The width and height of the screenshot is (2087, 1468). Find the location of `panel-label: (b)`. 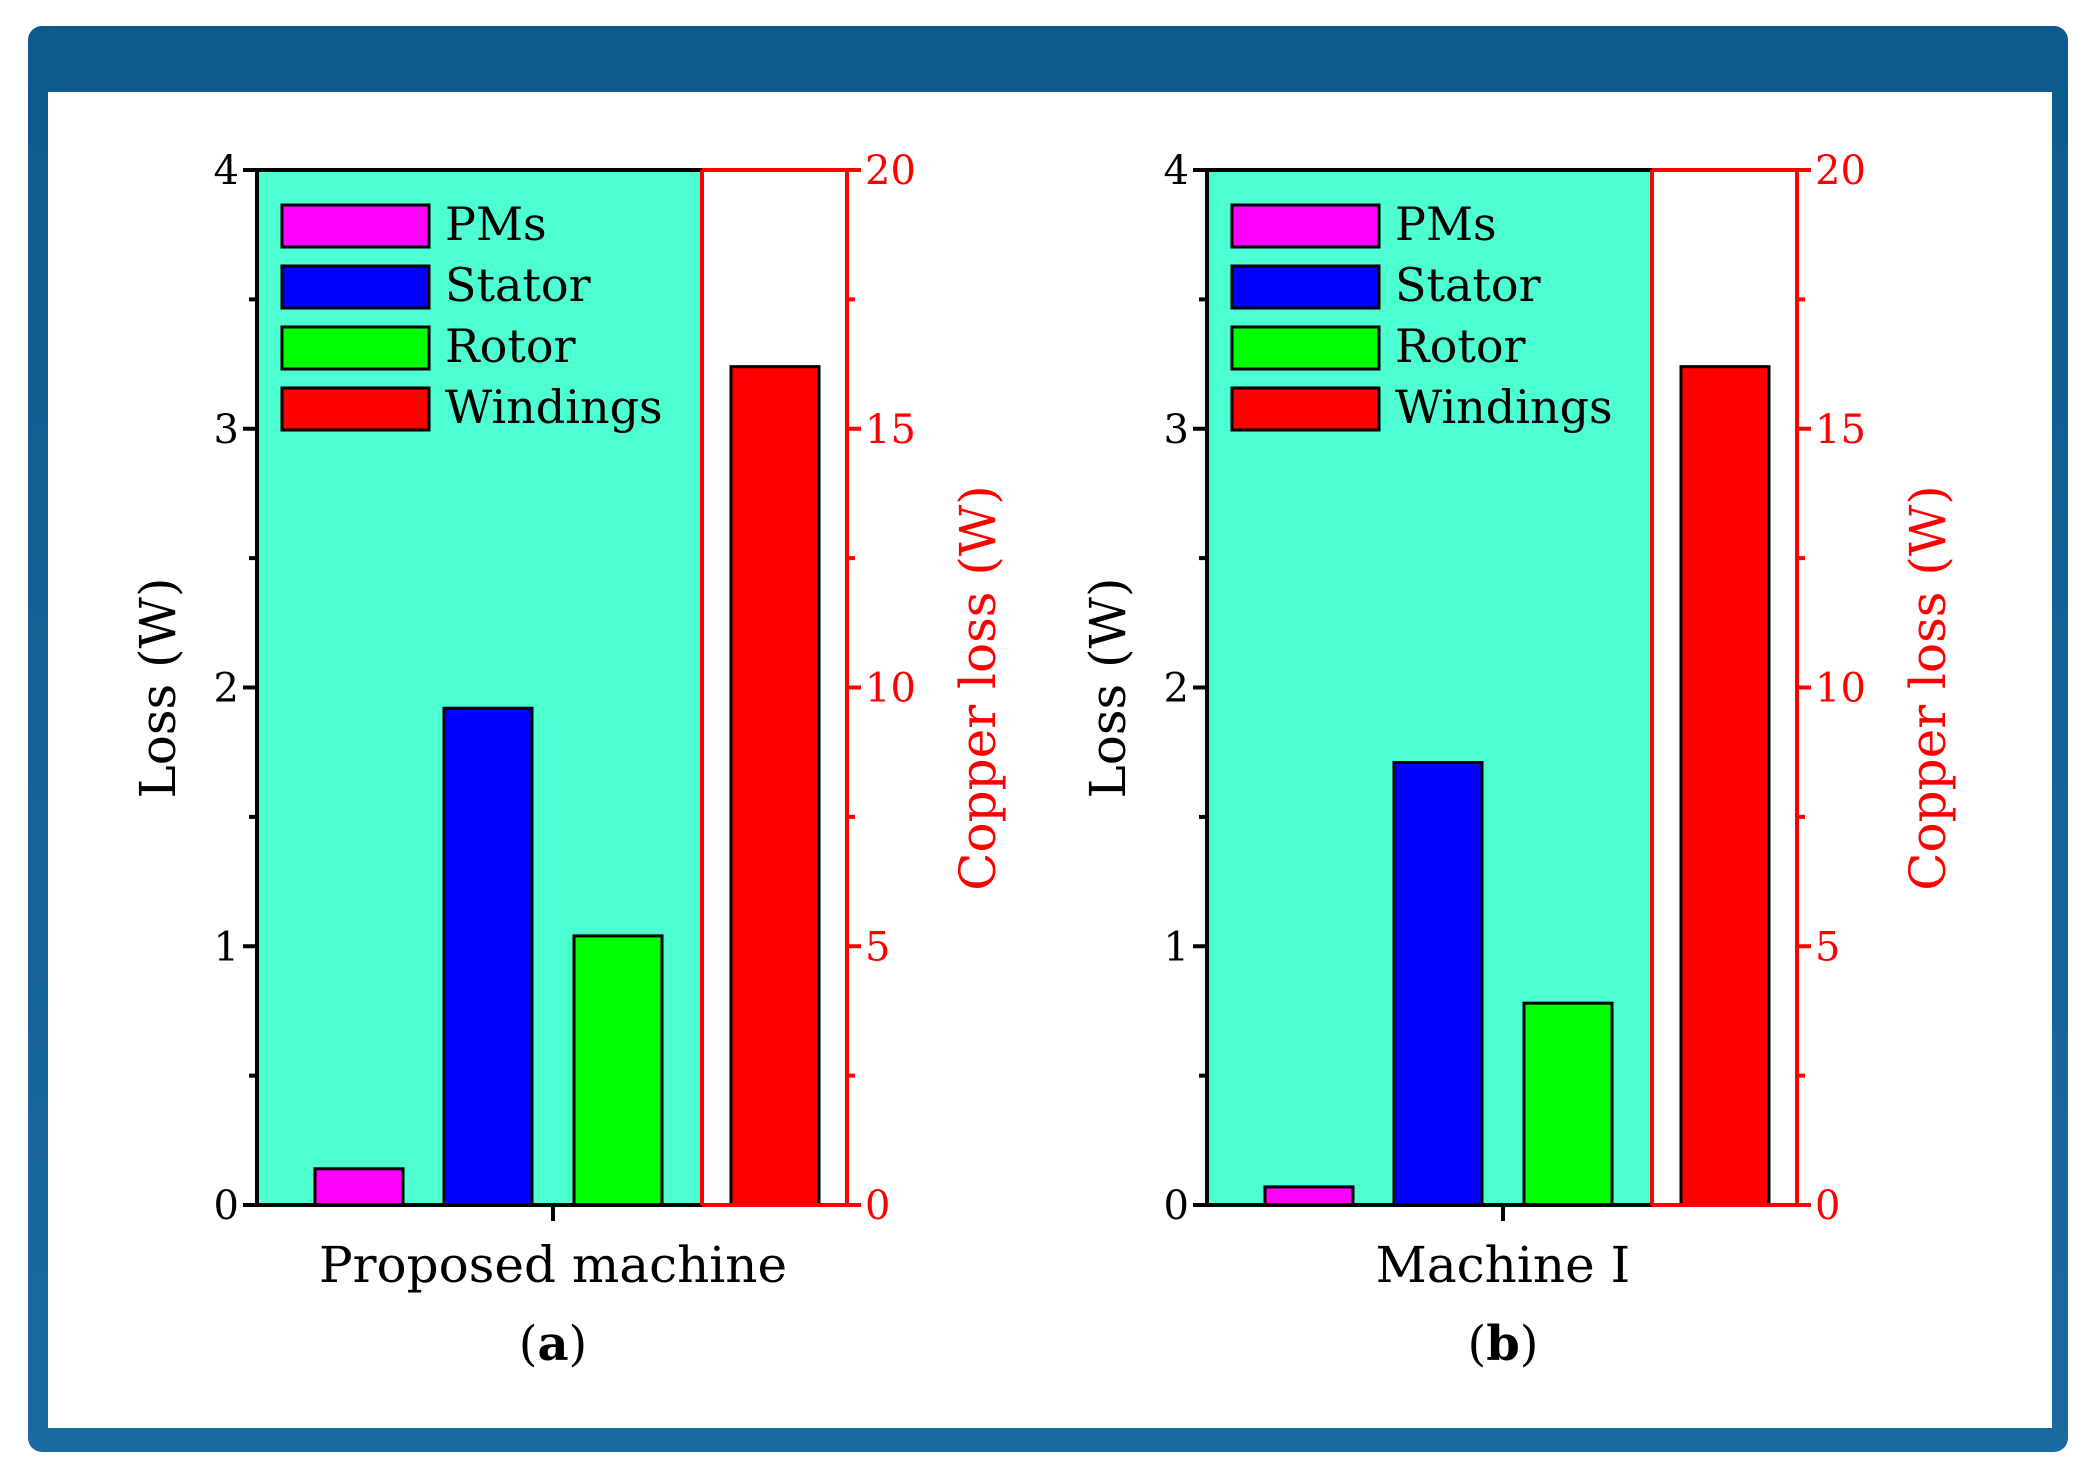

panel-label: (b) is located at coordinates (1502, 1344).